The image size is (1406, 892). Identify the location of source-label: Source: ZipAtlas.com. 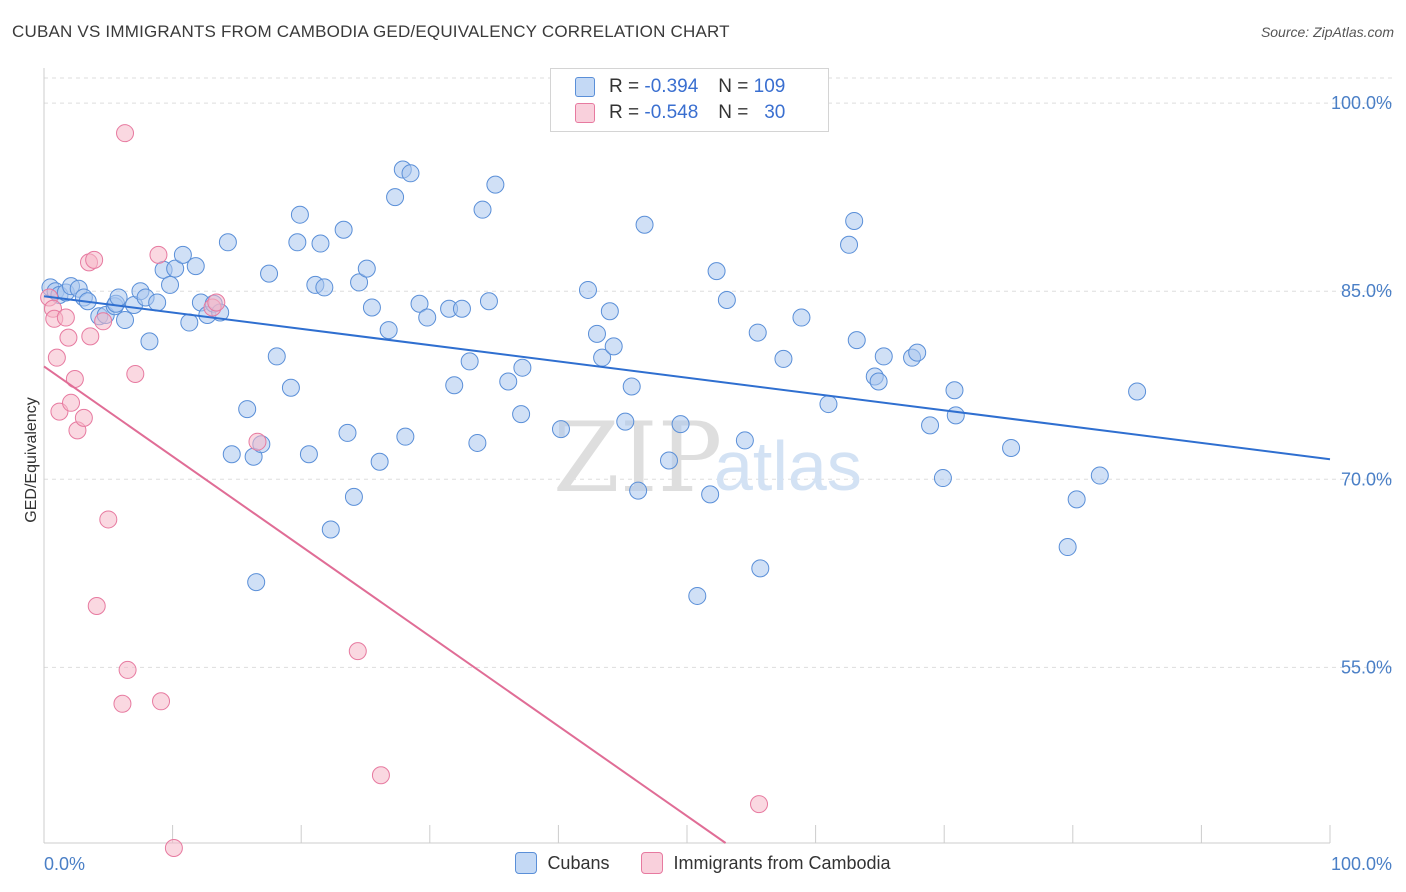
(1327, 32).